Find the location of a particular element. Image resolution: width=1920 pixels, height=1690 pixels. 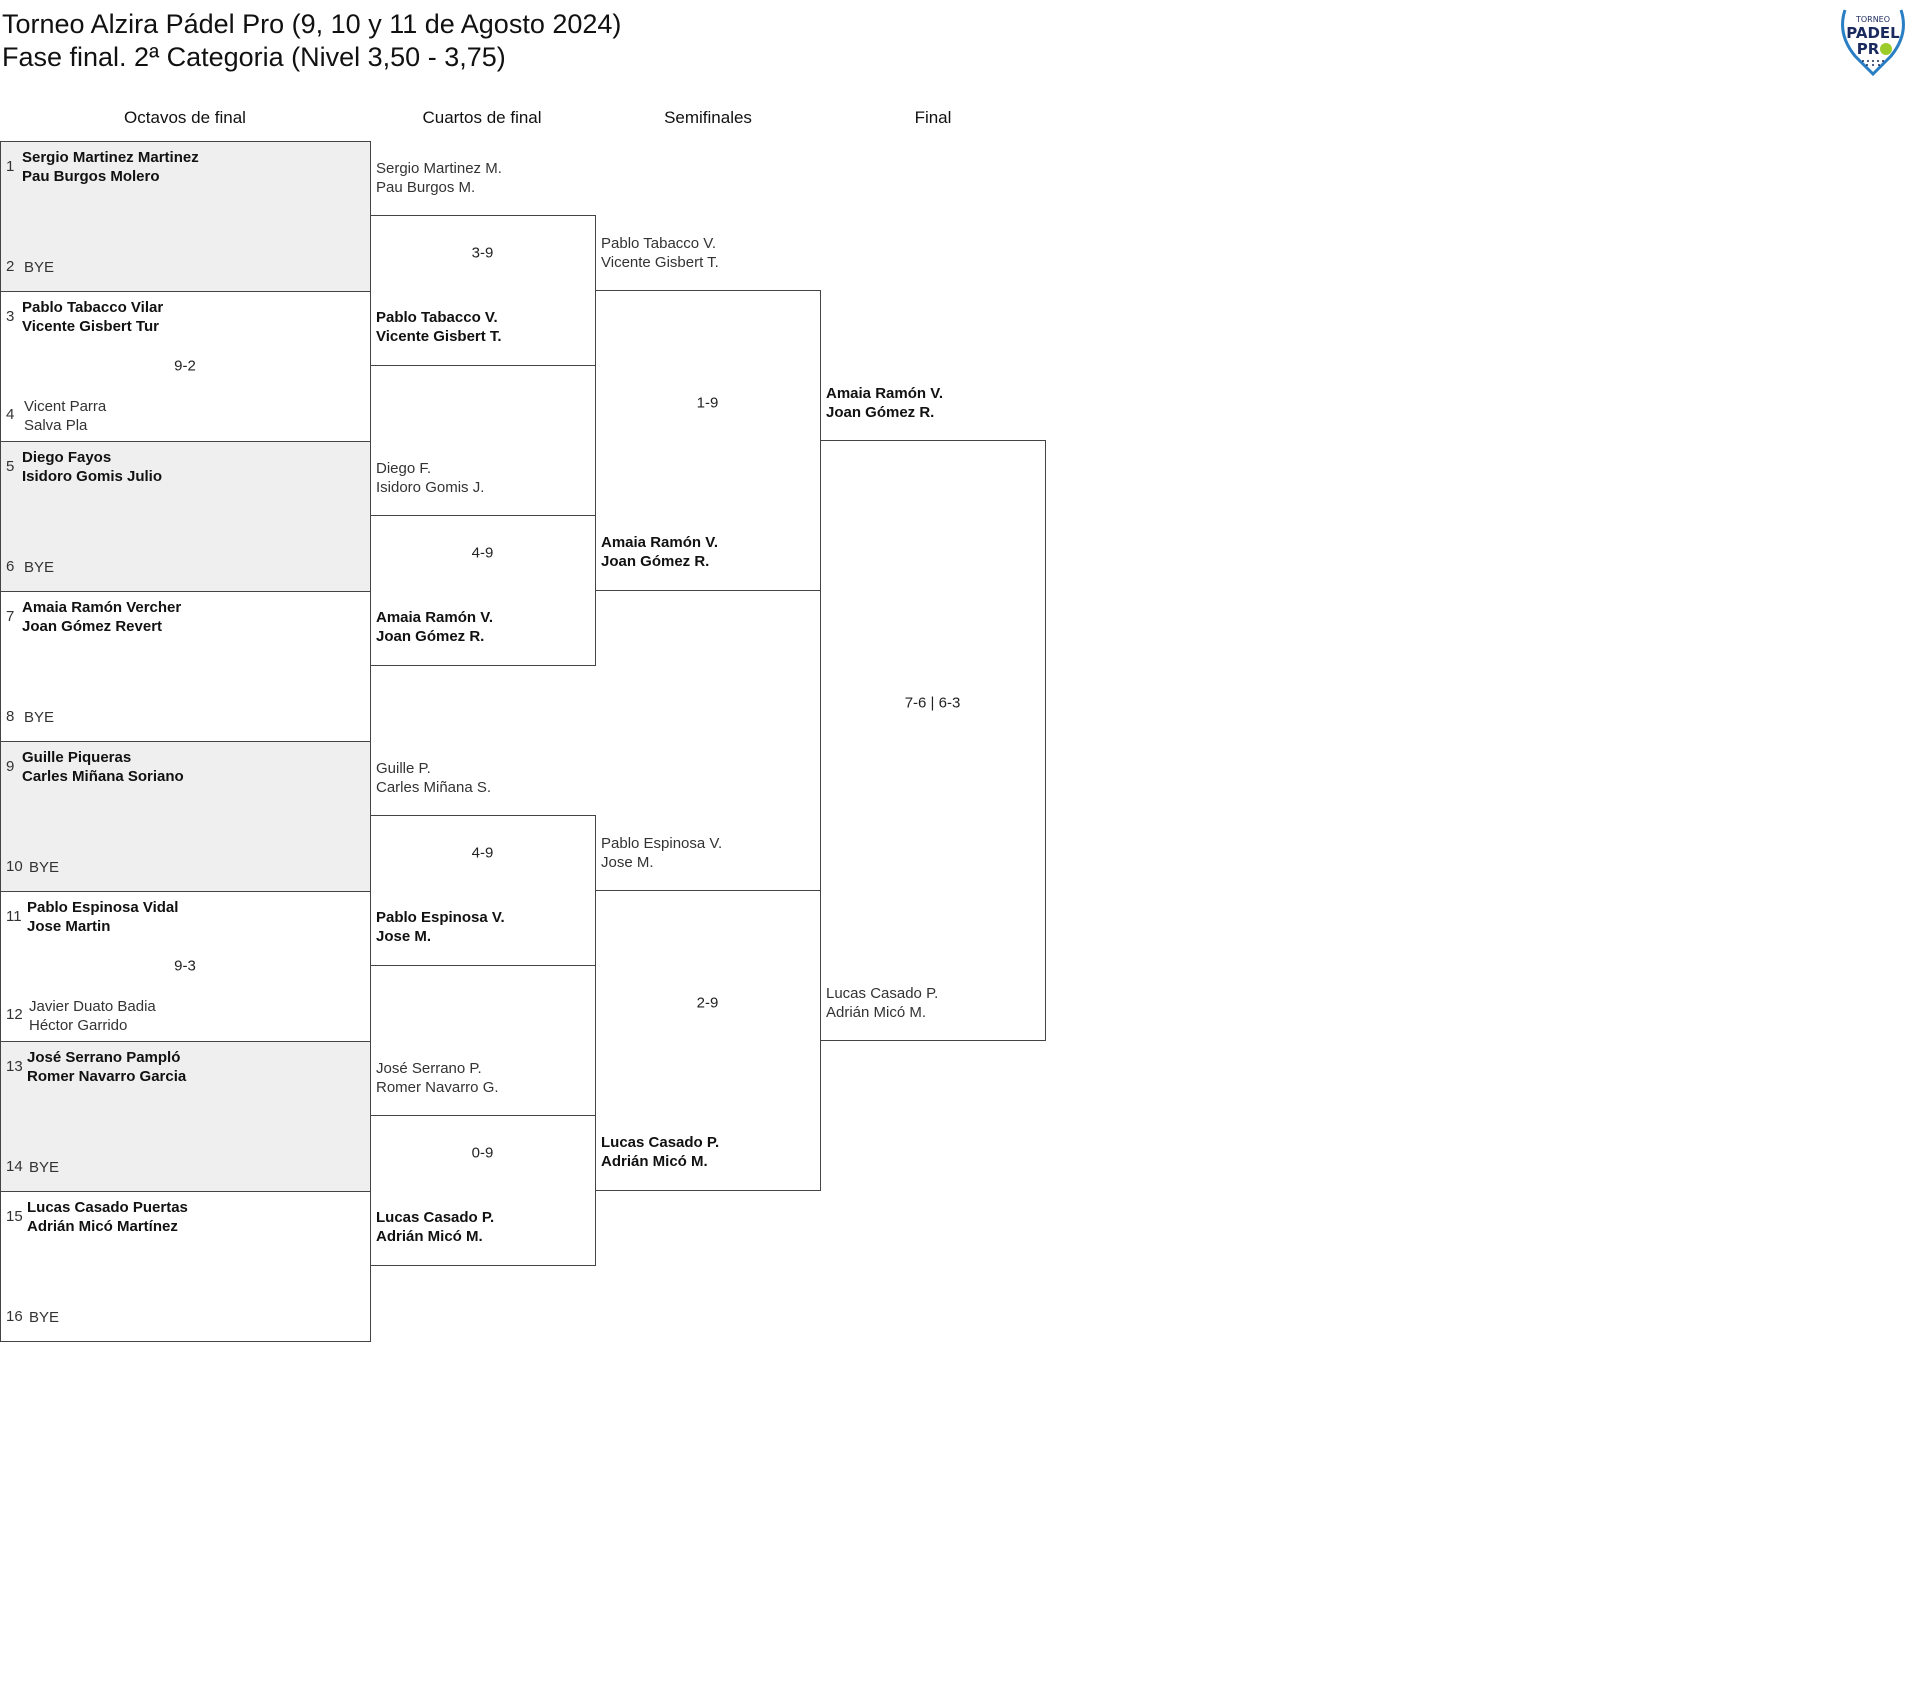

svg-text: PADEL is located at coordinates (1873, 33).